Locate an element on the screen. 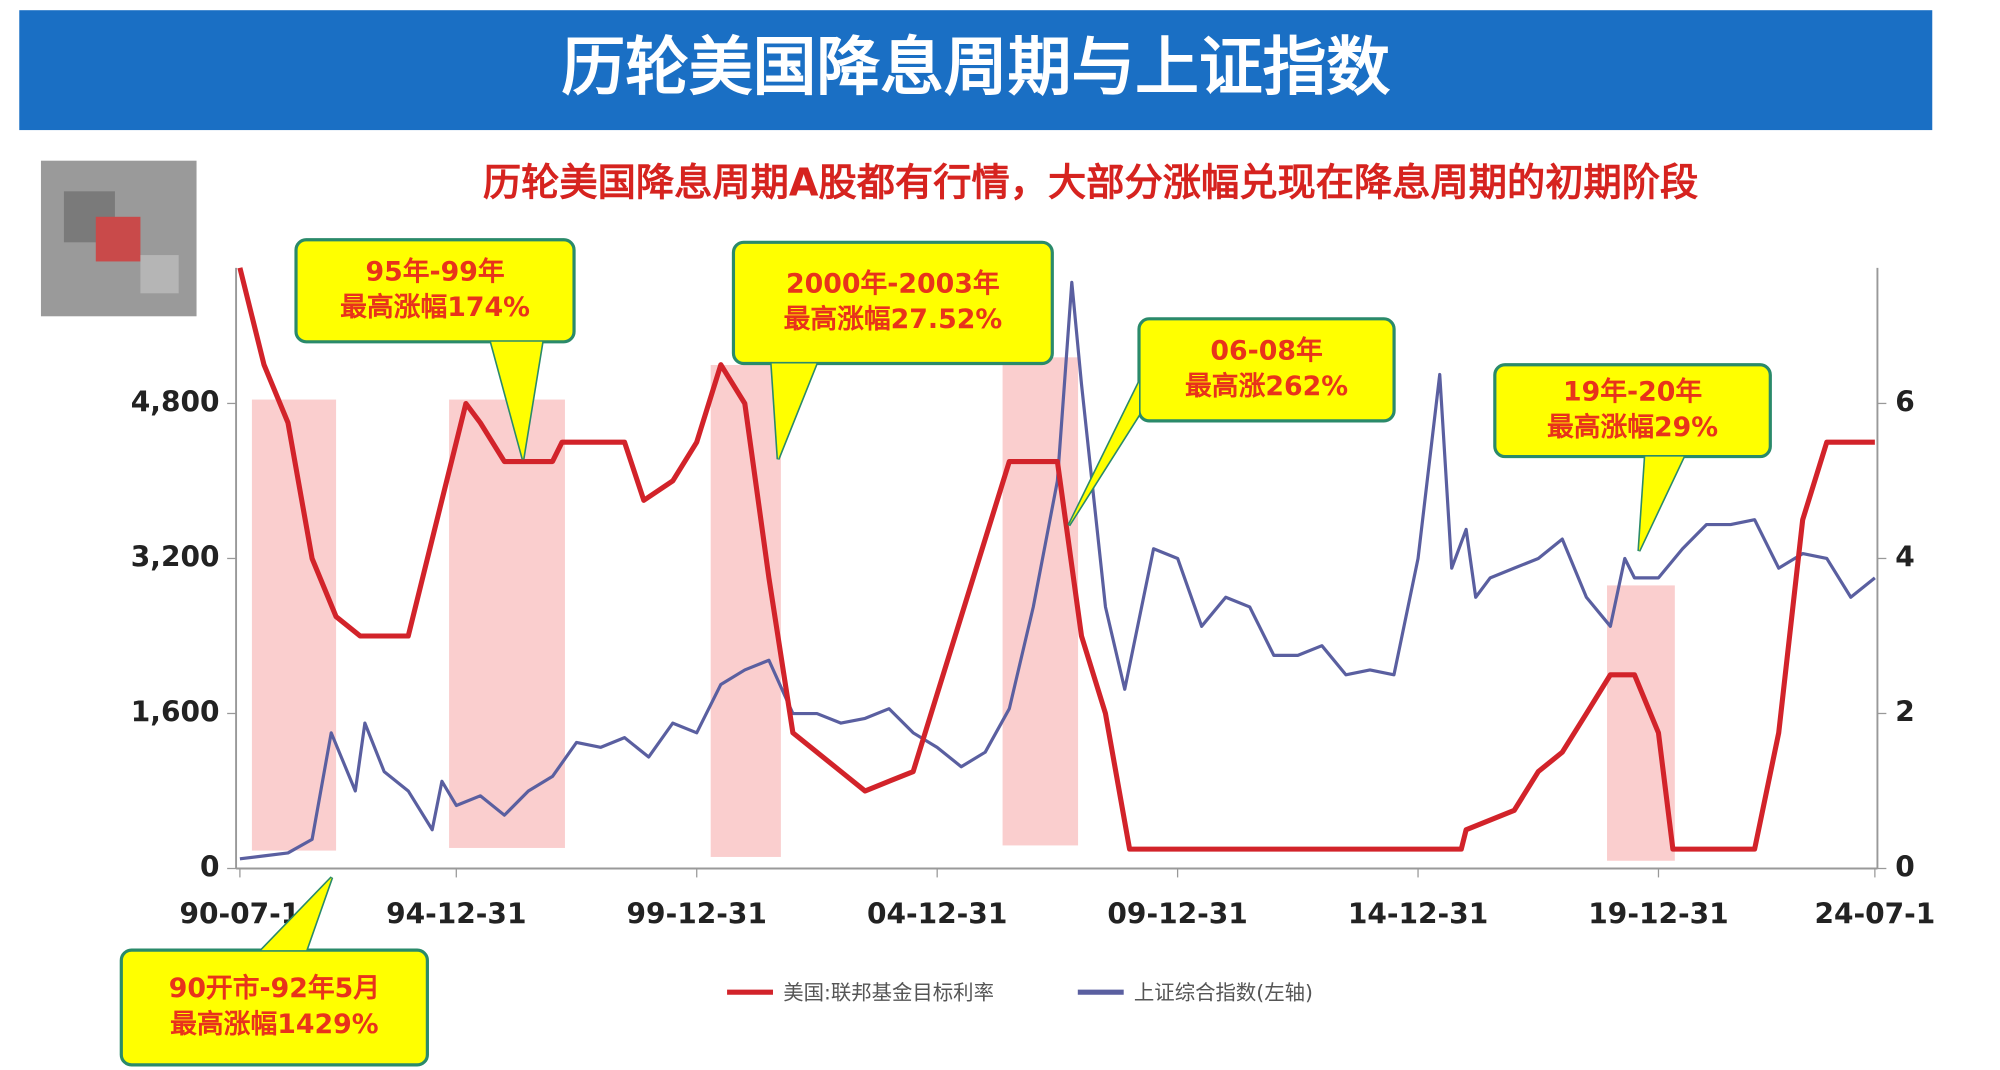 The width and height of the screenshot is (2000, 1070). title-bar is located at coordinates (976, 70).